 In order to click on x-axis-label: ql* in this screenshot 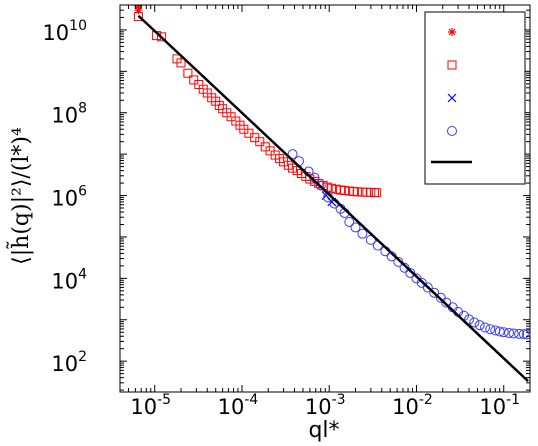, I will do `click(323, 430)`.